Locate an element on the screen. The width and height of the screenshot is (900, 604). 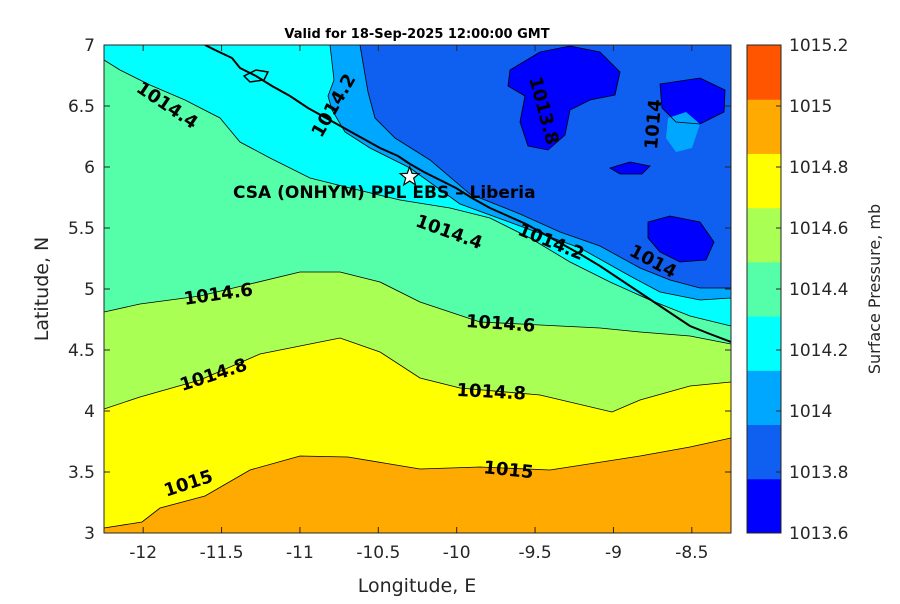
site-marker: CSA (ONHYM) PPL EBS – Liberia is located at coordinates (384, 184).